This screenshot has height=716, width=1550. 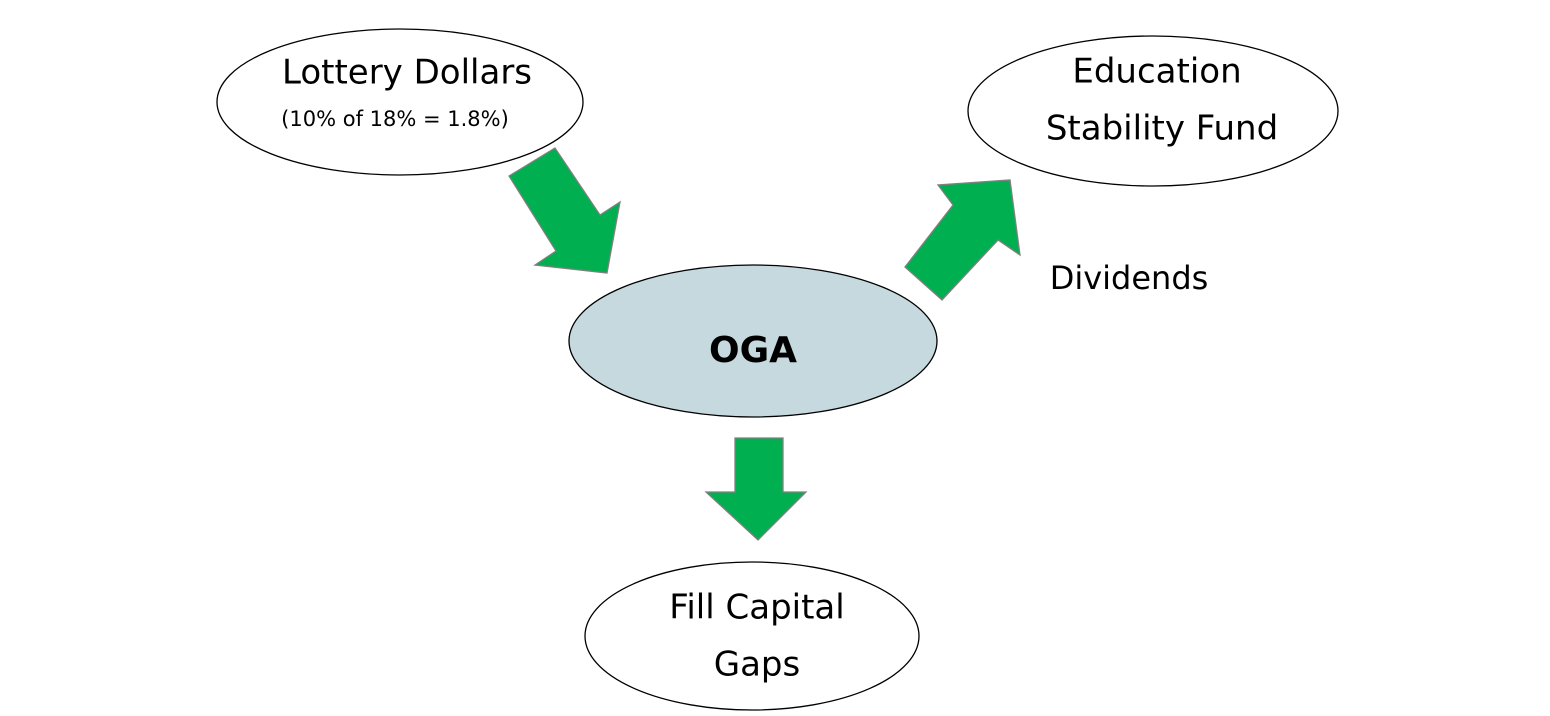 What do you see at coordinates (757, 665) in the screenshot?
I see `node-label: Gaps` at bounding box center [757, 665].